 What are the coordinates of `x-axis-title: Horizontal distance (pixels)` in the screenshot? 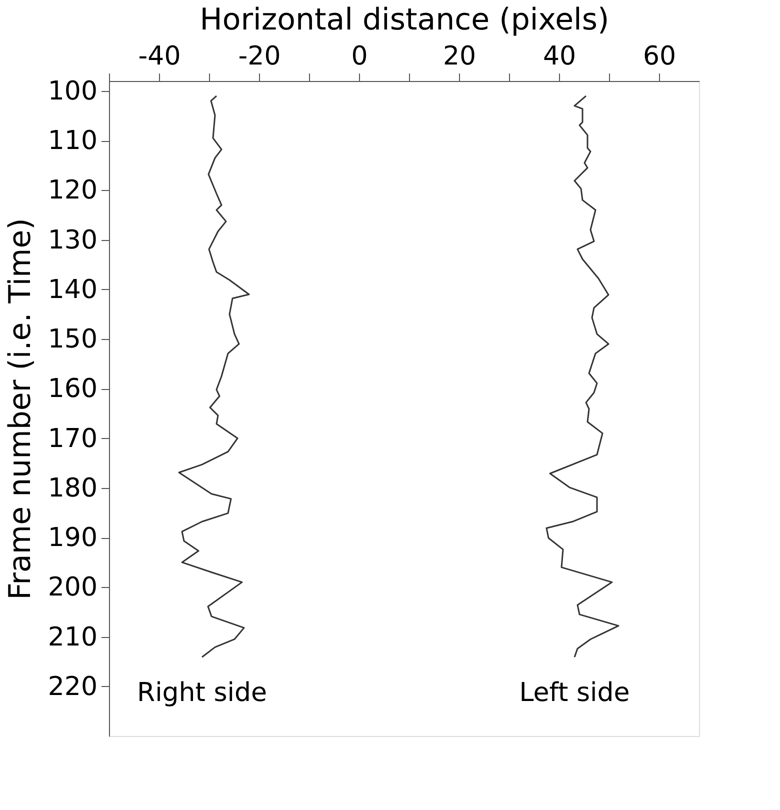 It's located at (405, 20).